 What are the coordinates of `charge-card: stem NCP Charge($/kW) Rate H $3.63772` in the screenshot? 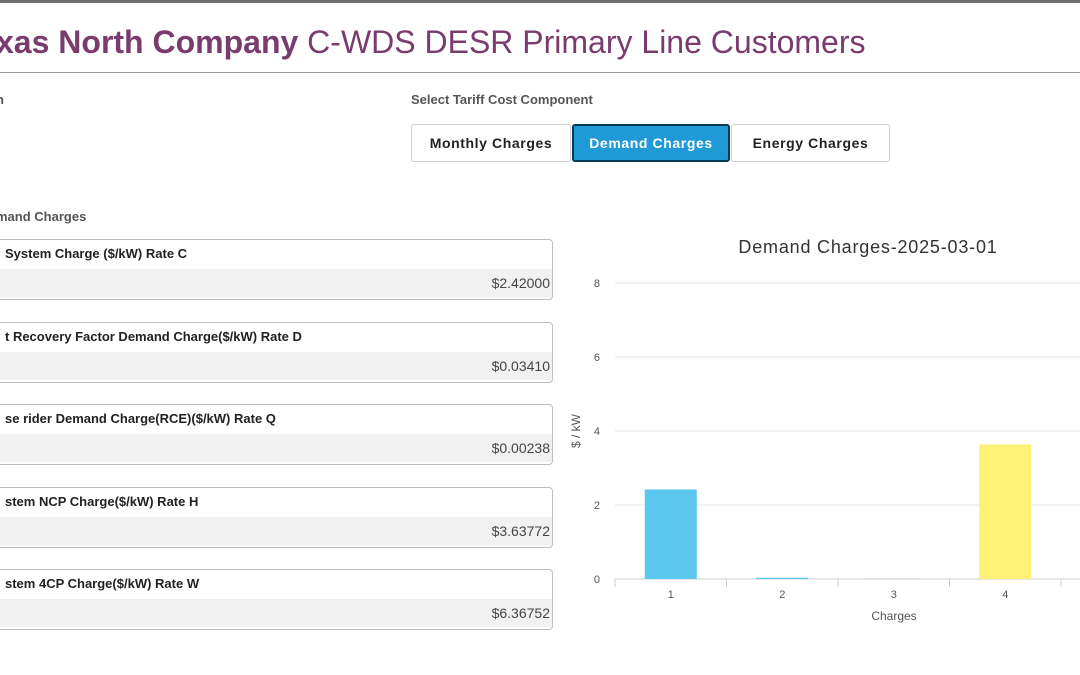 It's located at (276, 517).